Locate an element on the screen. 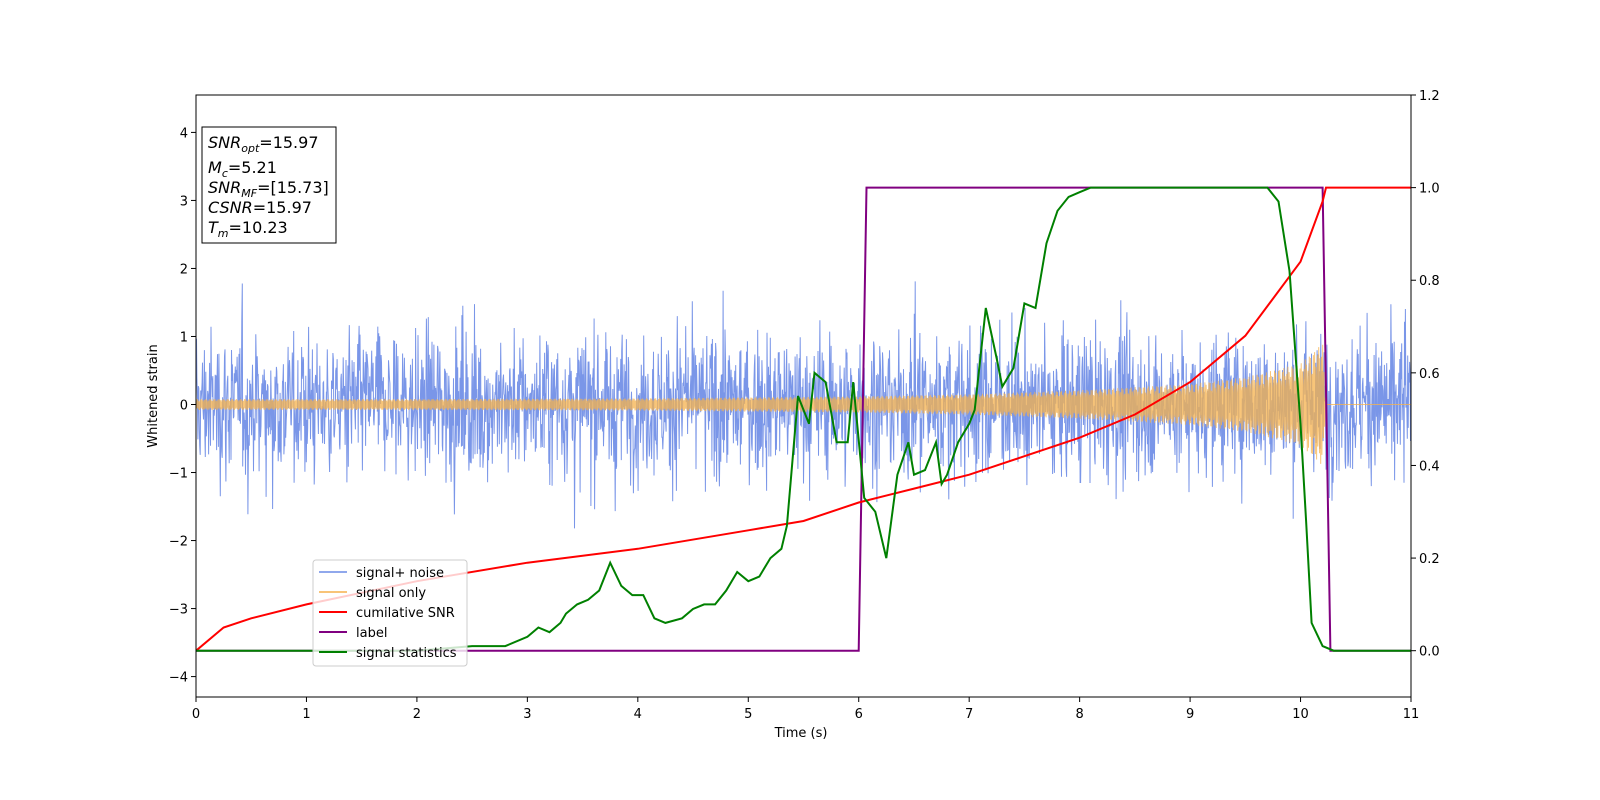  x-tick-label: 1 is located at coordinates (306, 714).